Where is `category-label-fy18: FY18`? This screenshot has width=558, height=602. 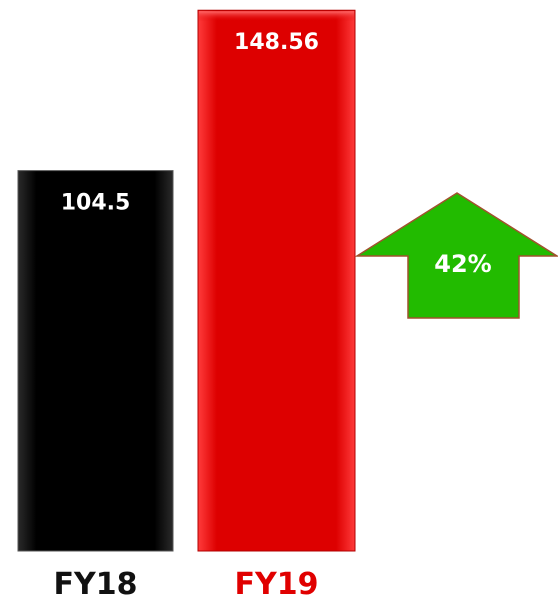 category-label-fy18: FY18 is located at coordinates (96, 584).